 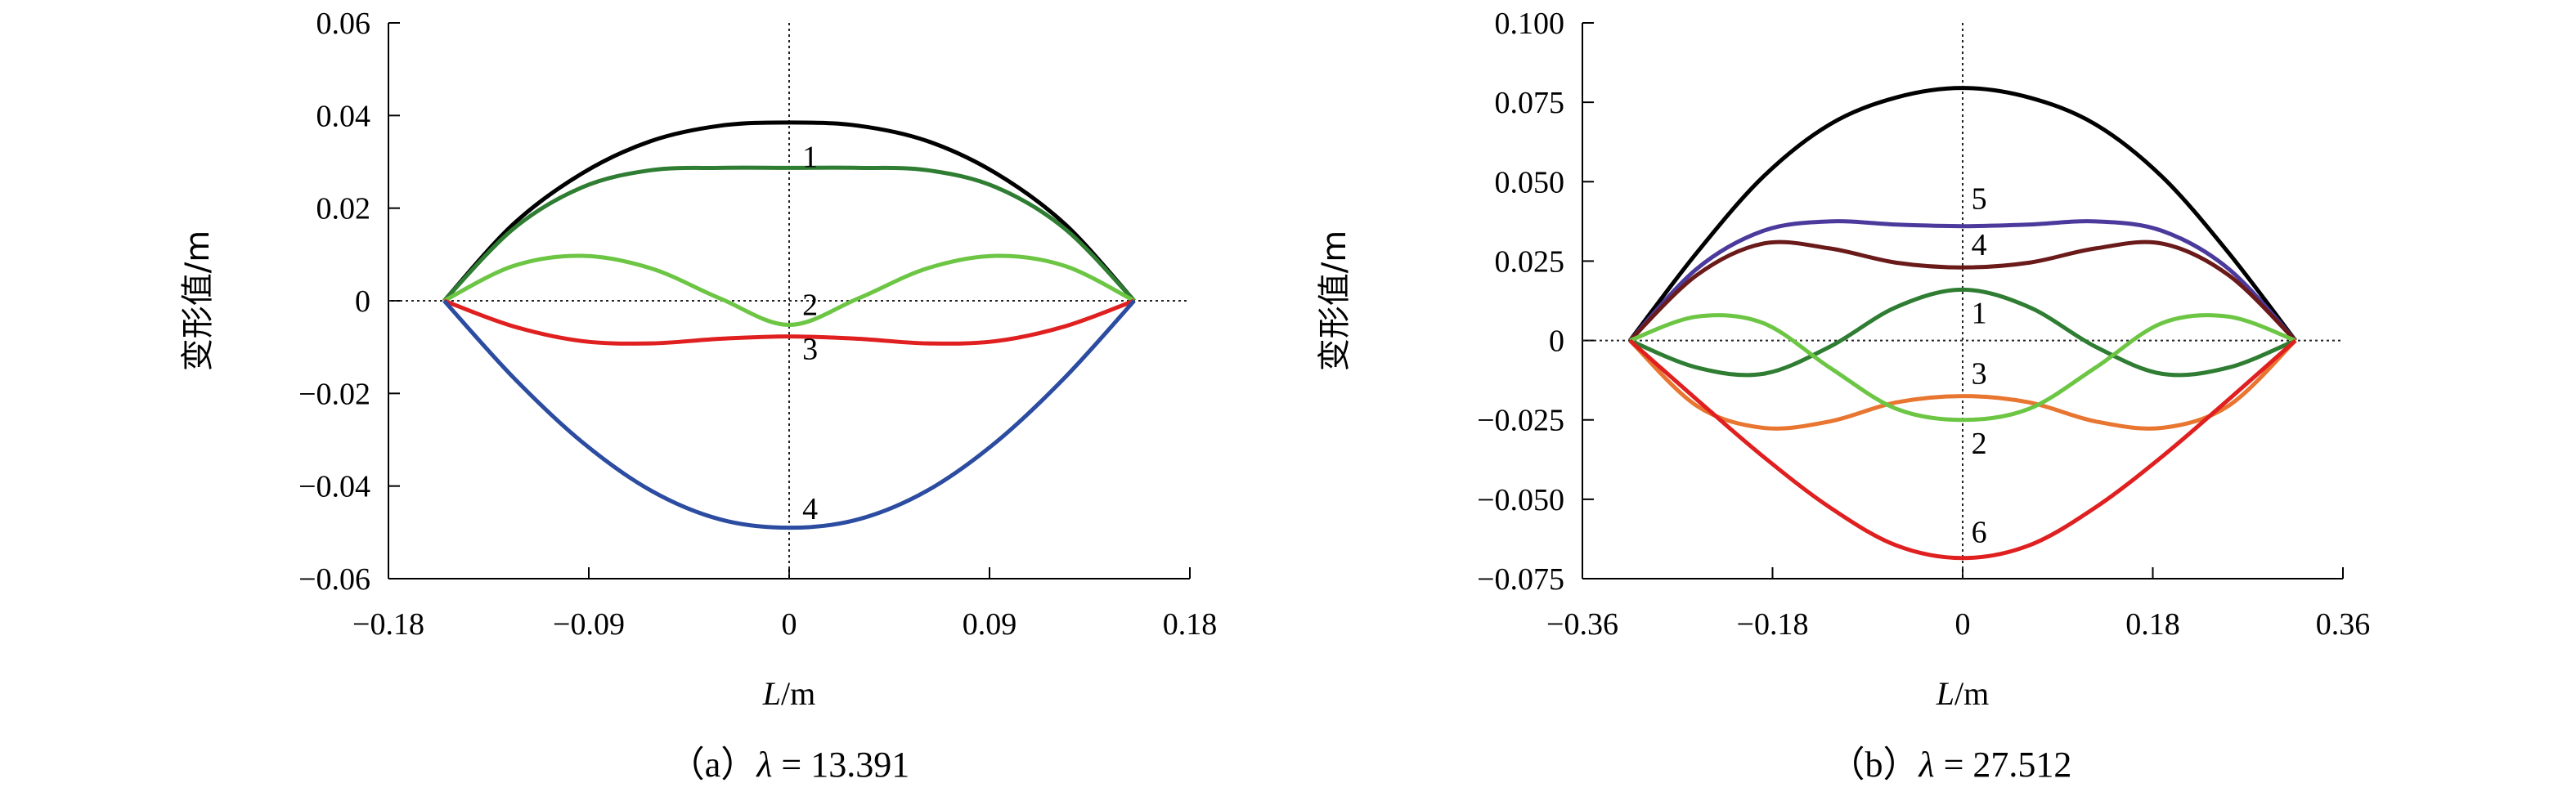 I want to click on curve-number-label: 5, so click(x=1980, y=200).